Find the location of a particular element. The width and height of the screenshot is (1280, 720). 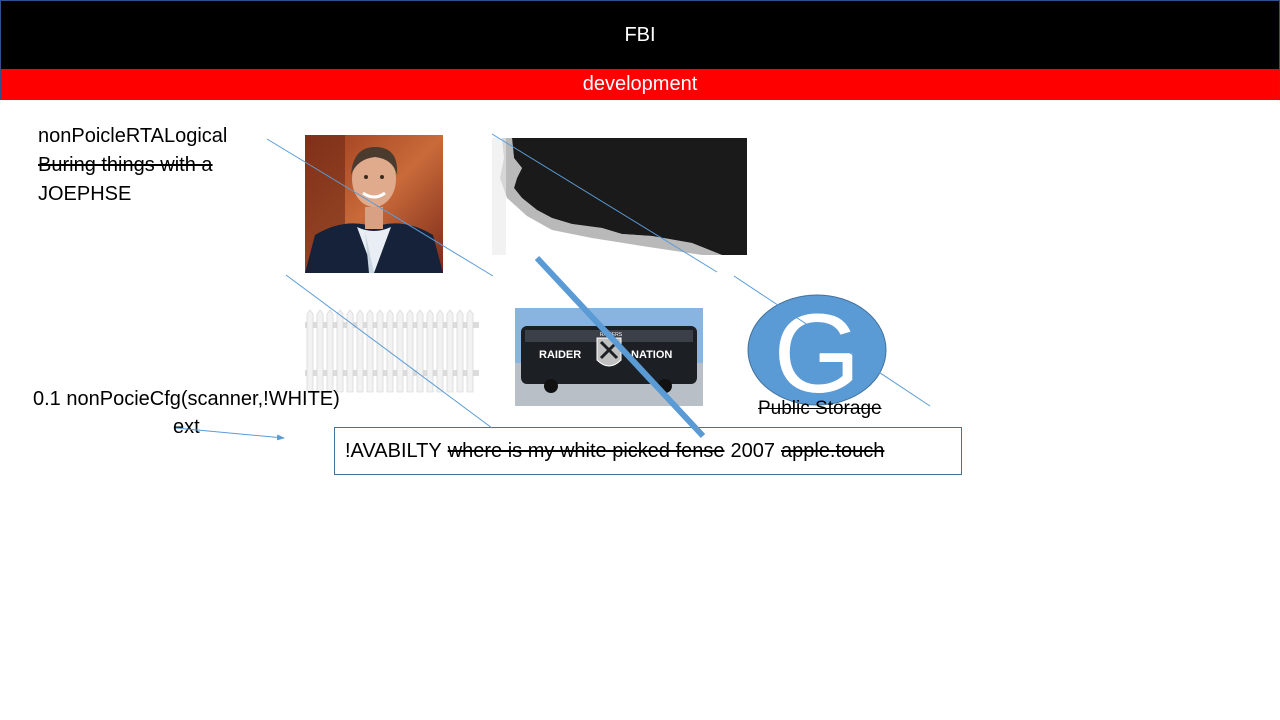

notes-line-3: JOEPHSE is located at coordinates (85, 194).